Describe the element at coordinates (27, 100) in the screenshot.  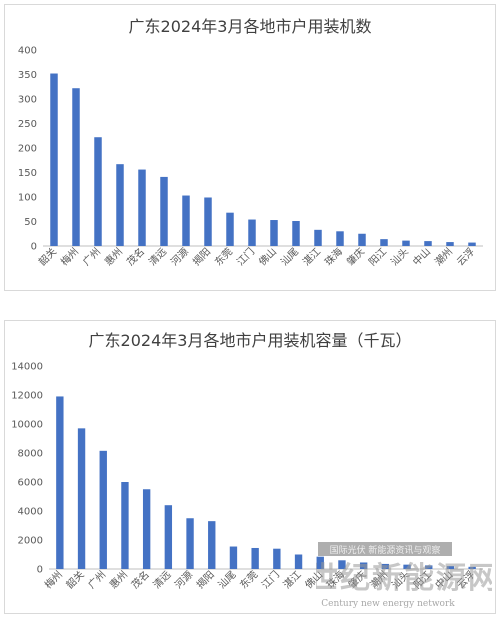
I see `y-tick-label: 300` at that location.